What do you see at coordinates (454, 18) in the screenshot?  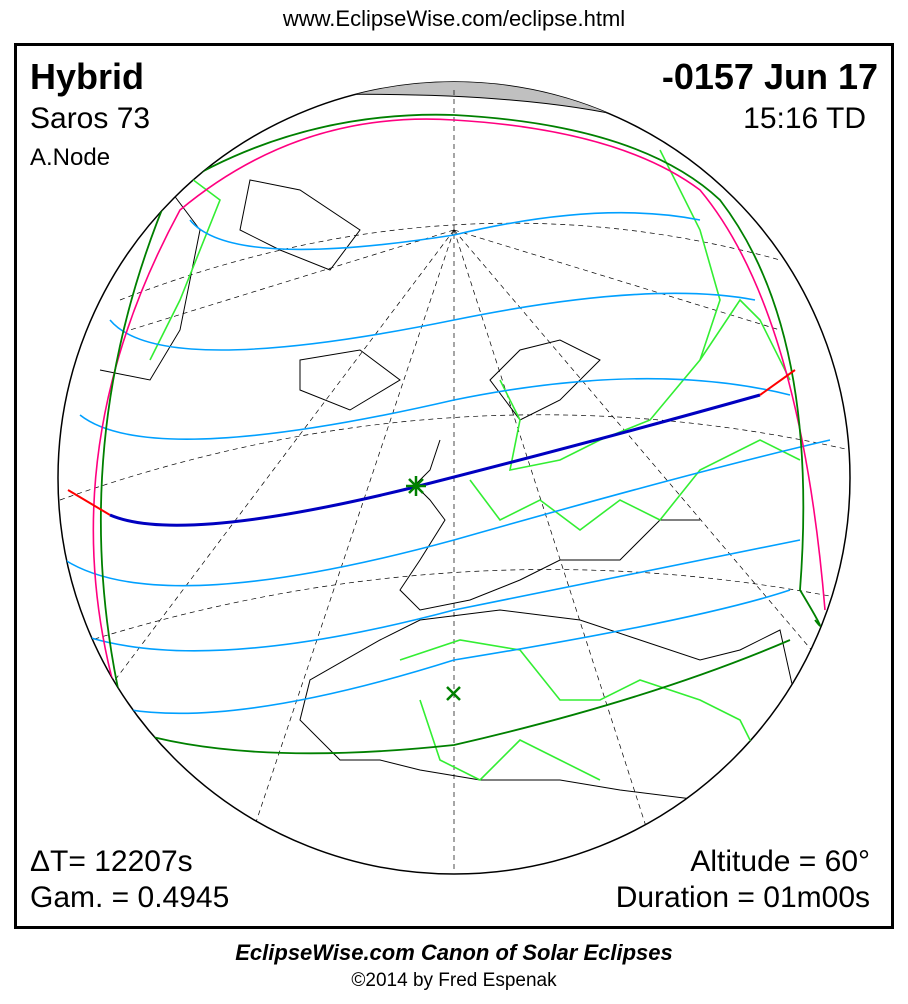 I see `url-header: www.EclipseWise.com/eclipse.html` at bounding box center [454, 18].